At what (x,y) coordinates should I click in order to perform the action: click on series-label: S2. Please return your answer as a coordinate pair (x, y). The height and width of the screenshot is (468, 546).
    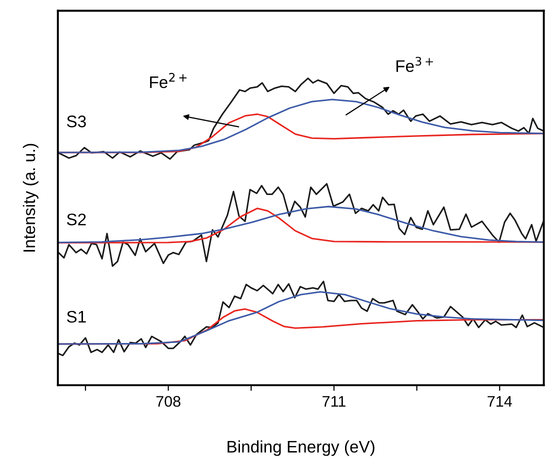
    Looking at the image, I should click on (76, 220).